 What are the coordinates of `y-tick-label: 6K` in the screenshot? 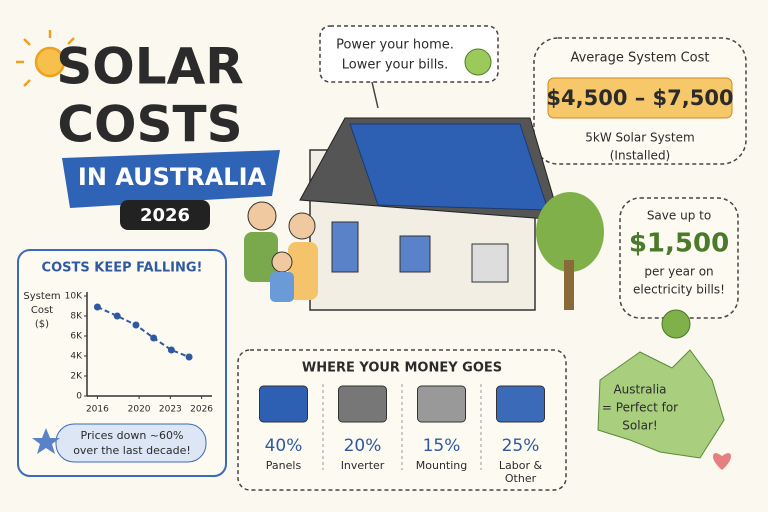 It's located at (76, 337).